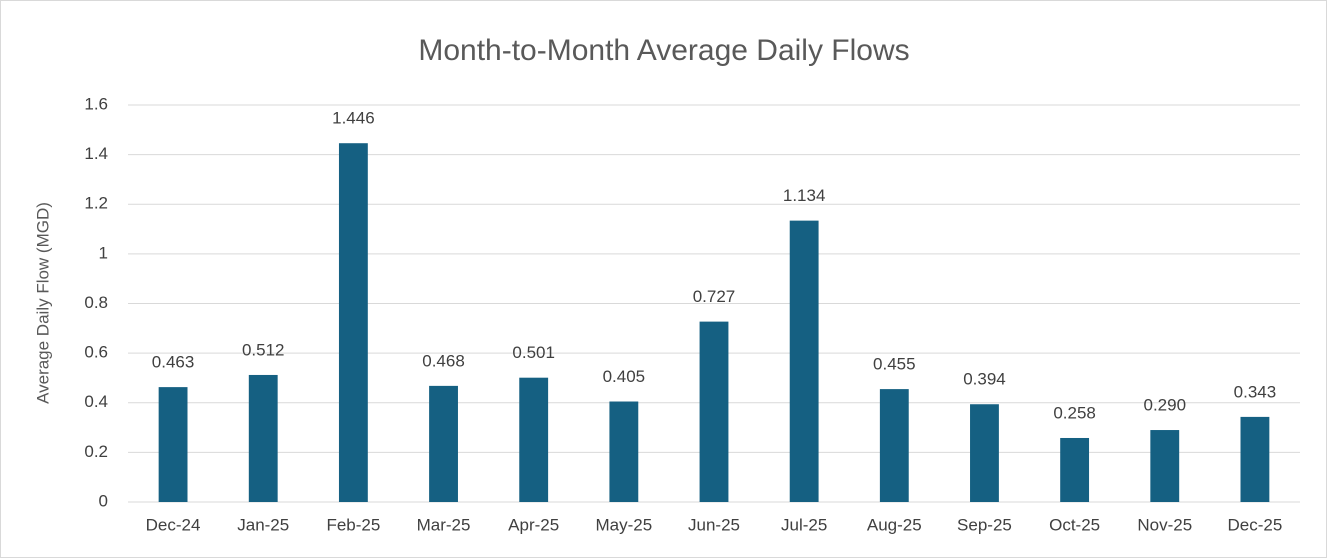  Describe the element at coordinates (624, 524) in the screenshot. I see `x-tick-label: May-25` at that location.